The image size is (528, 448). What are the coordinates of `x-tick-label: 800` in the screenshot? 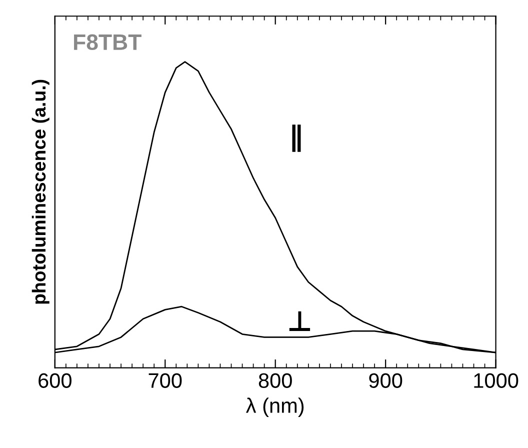 It's located at (275, 380).